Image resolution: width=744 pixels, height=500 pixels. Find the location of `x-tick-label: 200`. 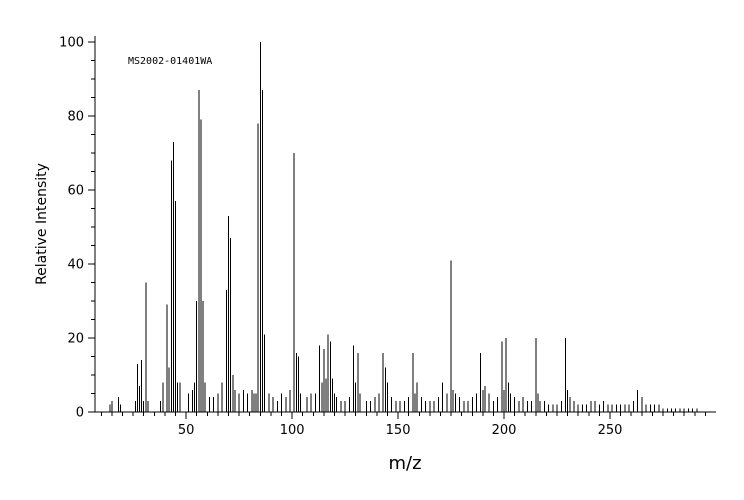

x-tick-label: 200 is located at coordinates (504, 430).